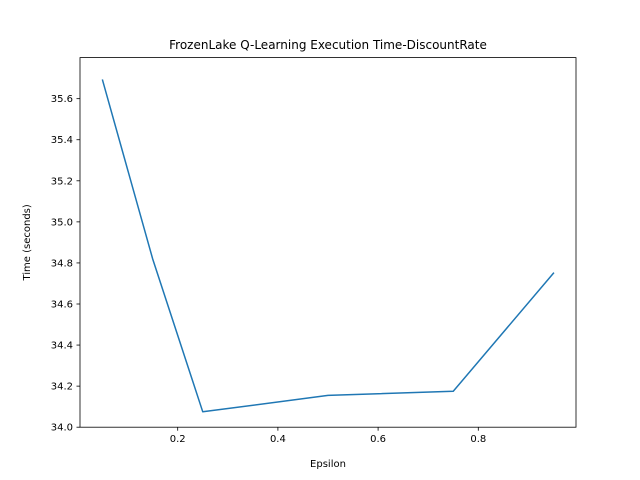  I want to click on x-tick-label-1: 0.4, so click(278, 439).